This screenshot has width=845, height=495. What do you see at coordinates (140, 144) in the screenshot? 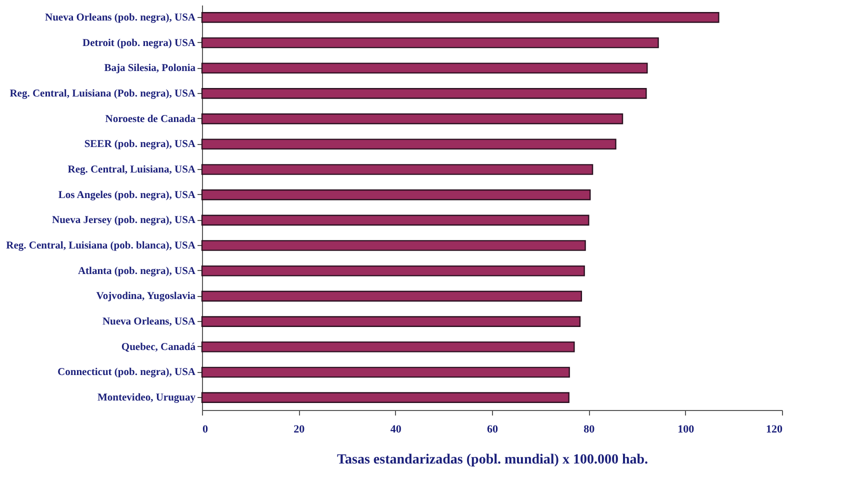
I see `y-tick-label: SEER (pob. negra), USA` at bounding box center [140, 144].